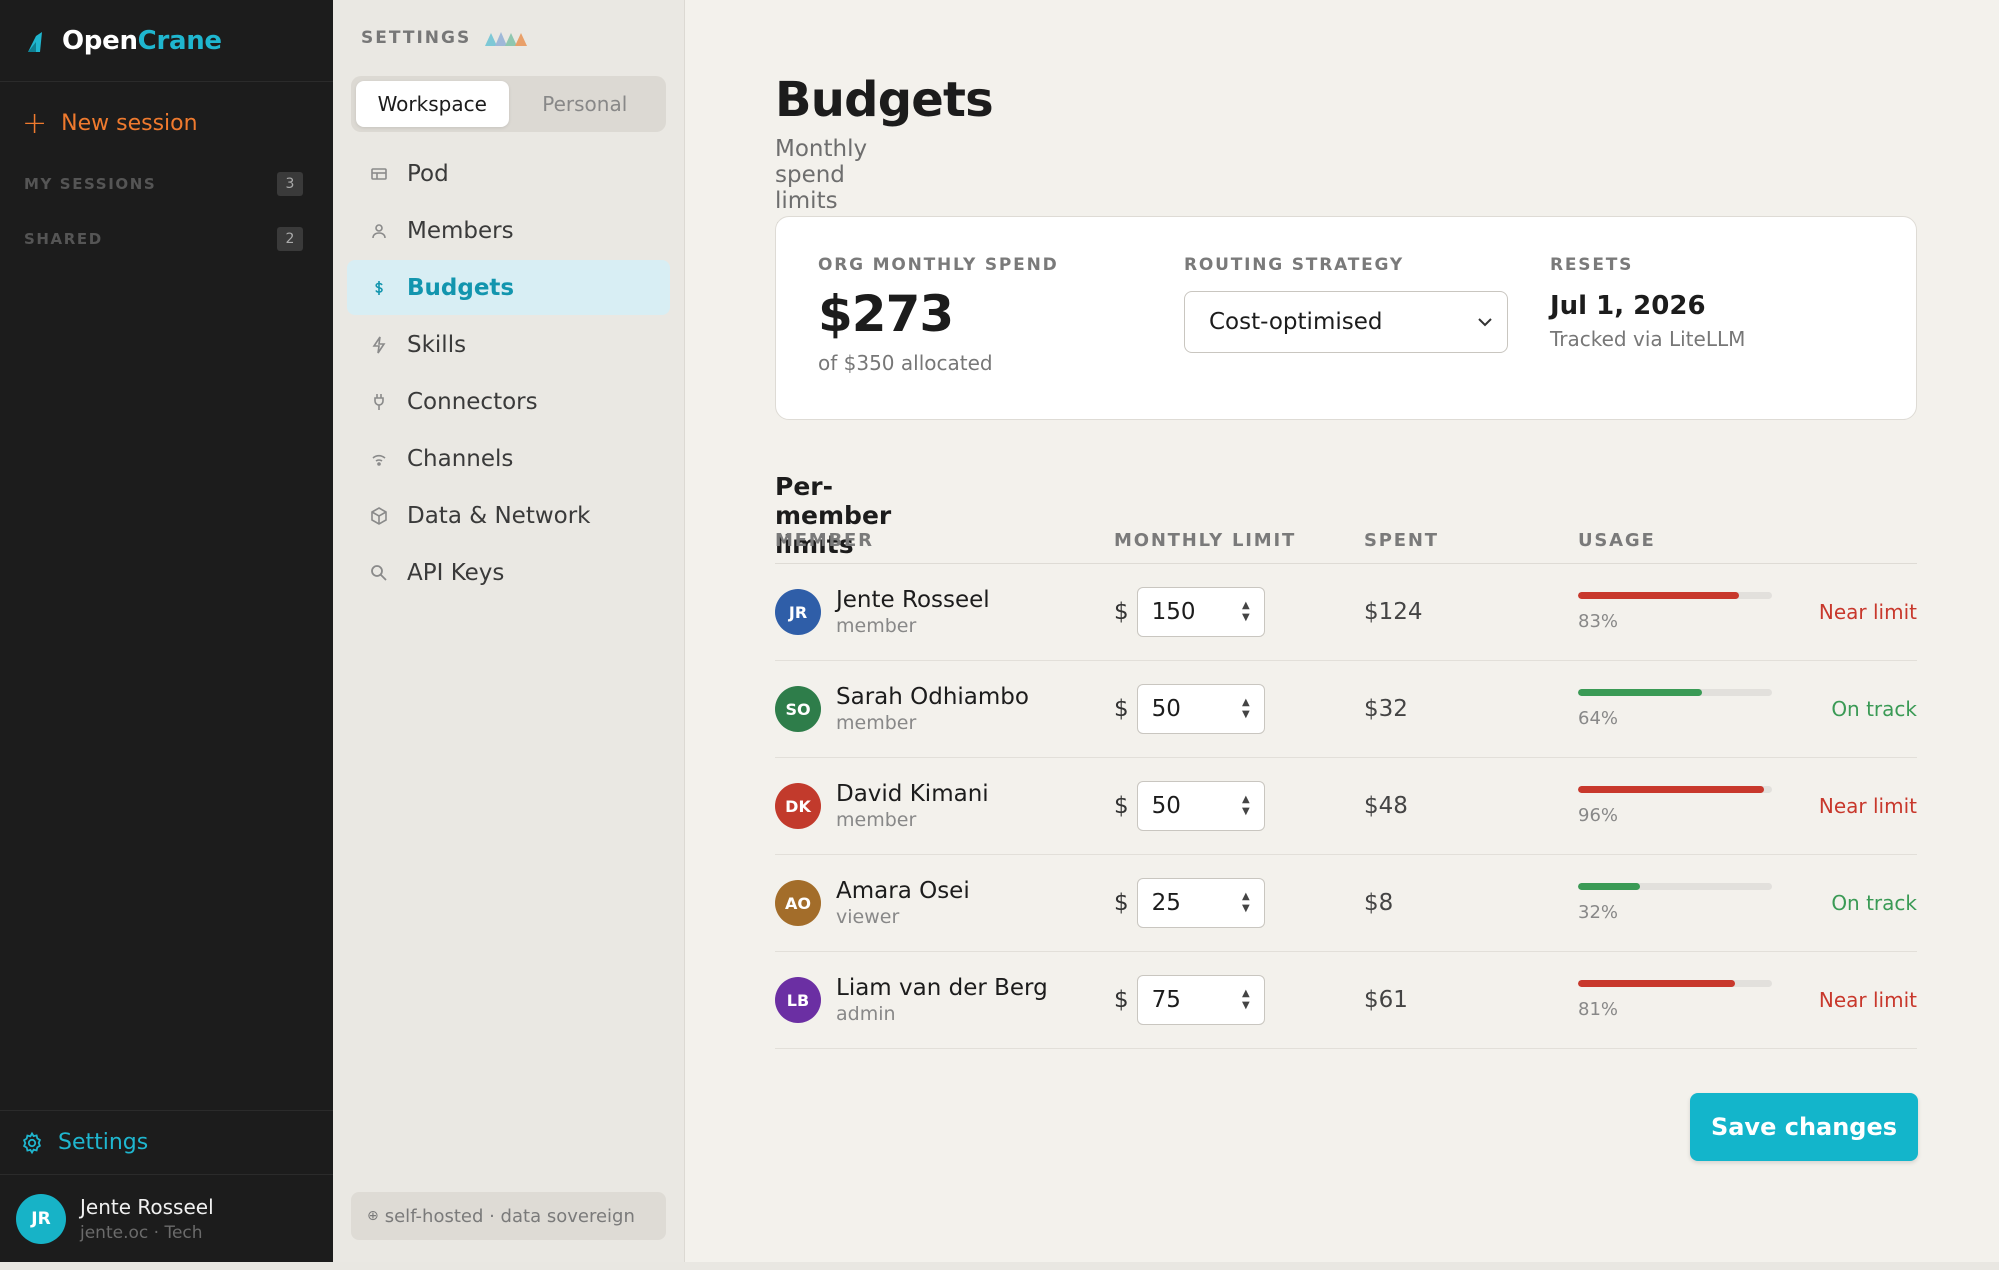  I want to click on member-name: Sarah Odhiambo, so click(932, 697).